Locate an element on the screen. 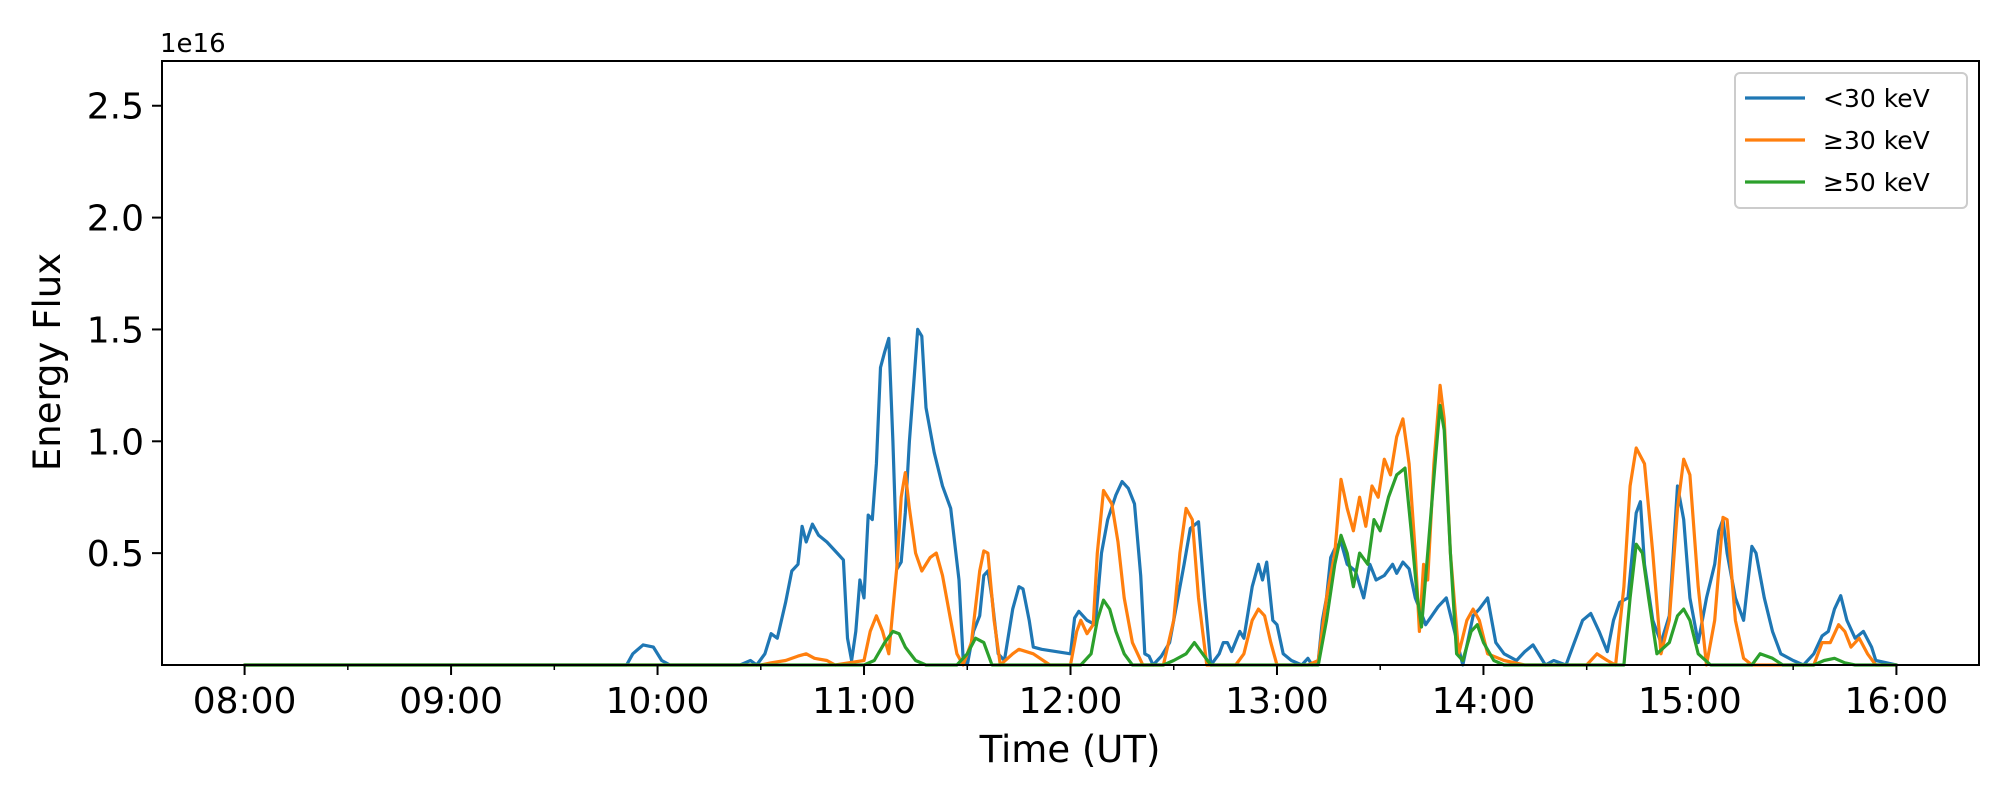 Image resolution: width=2000 pixels, height=800 pixels. legend-box is located at coordinates (1851, 140).